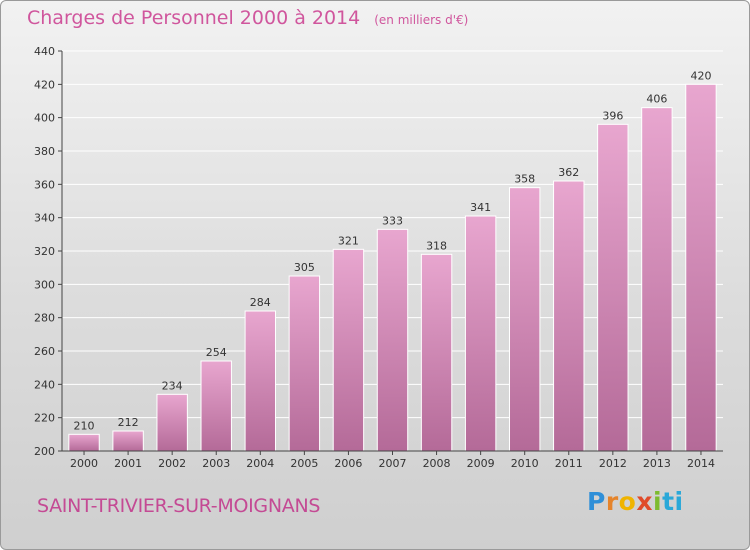  What do you see at coordinates (437, 463) in the screenshot?
I see `x-tick-label: 2008` at bounding box center [437, 463].